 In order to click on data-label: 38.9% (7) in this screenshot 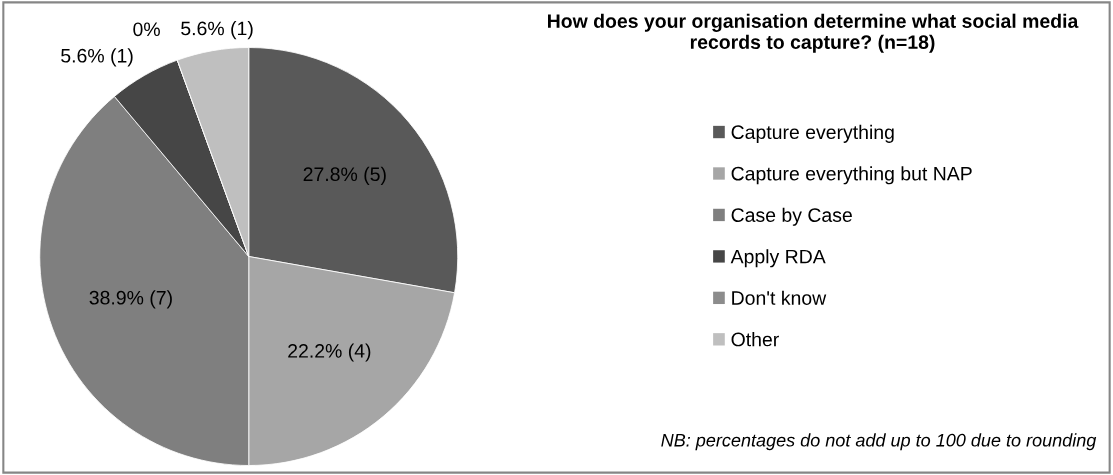, I will do `click(130, 299)`.